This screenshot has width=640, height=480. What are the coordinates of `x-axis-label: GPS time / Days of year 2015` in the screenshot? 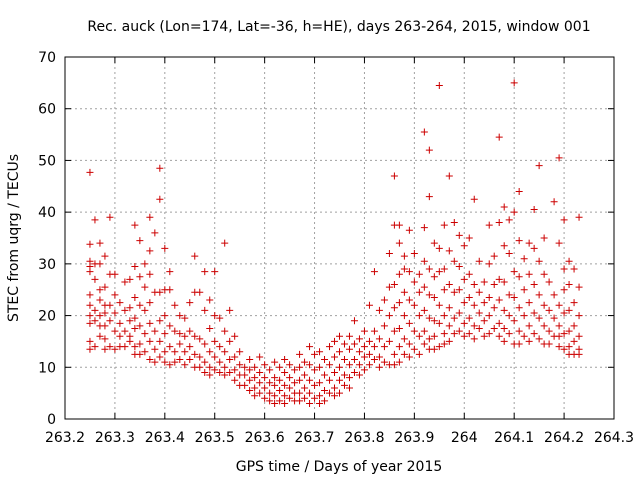 It's located at (339, 467).